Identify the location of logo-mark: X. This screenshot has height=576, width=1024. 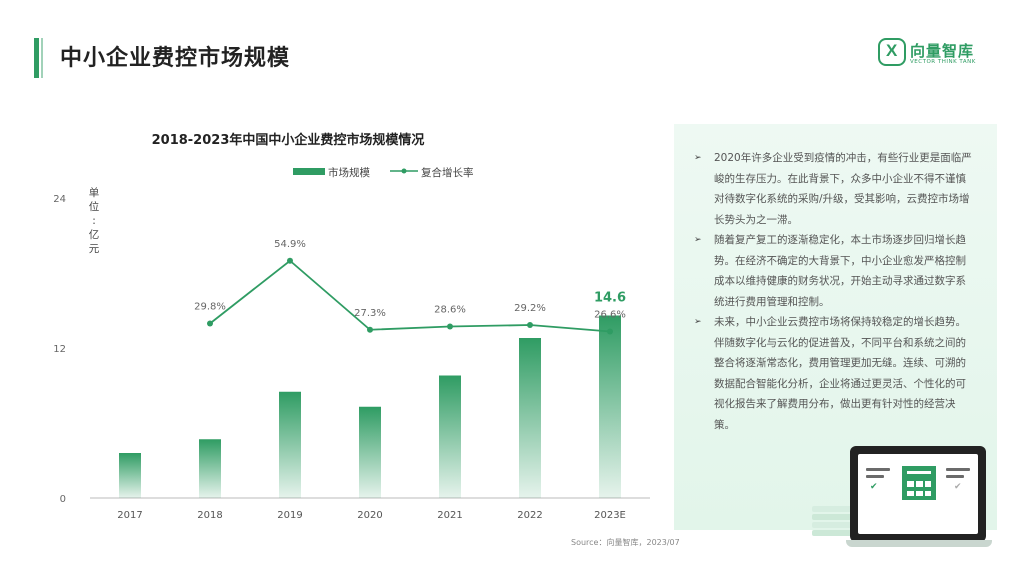
(892, 50).